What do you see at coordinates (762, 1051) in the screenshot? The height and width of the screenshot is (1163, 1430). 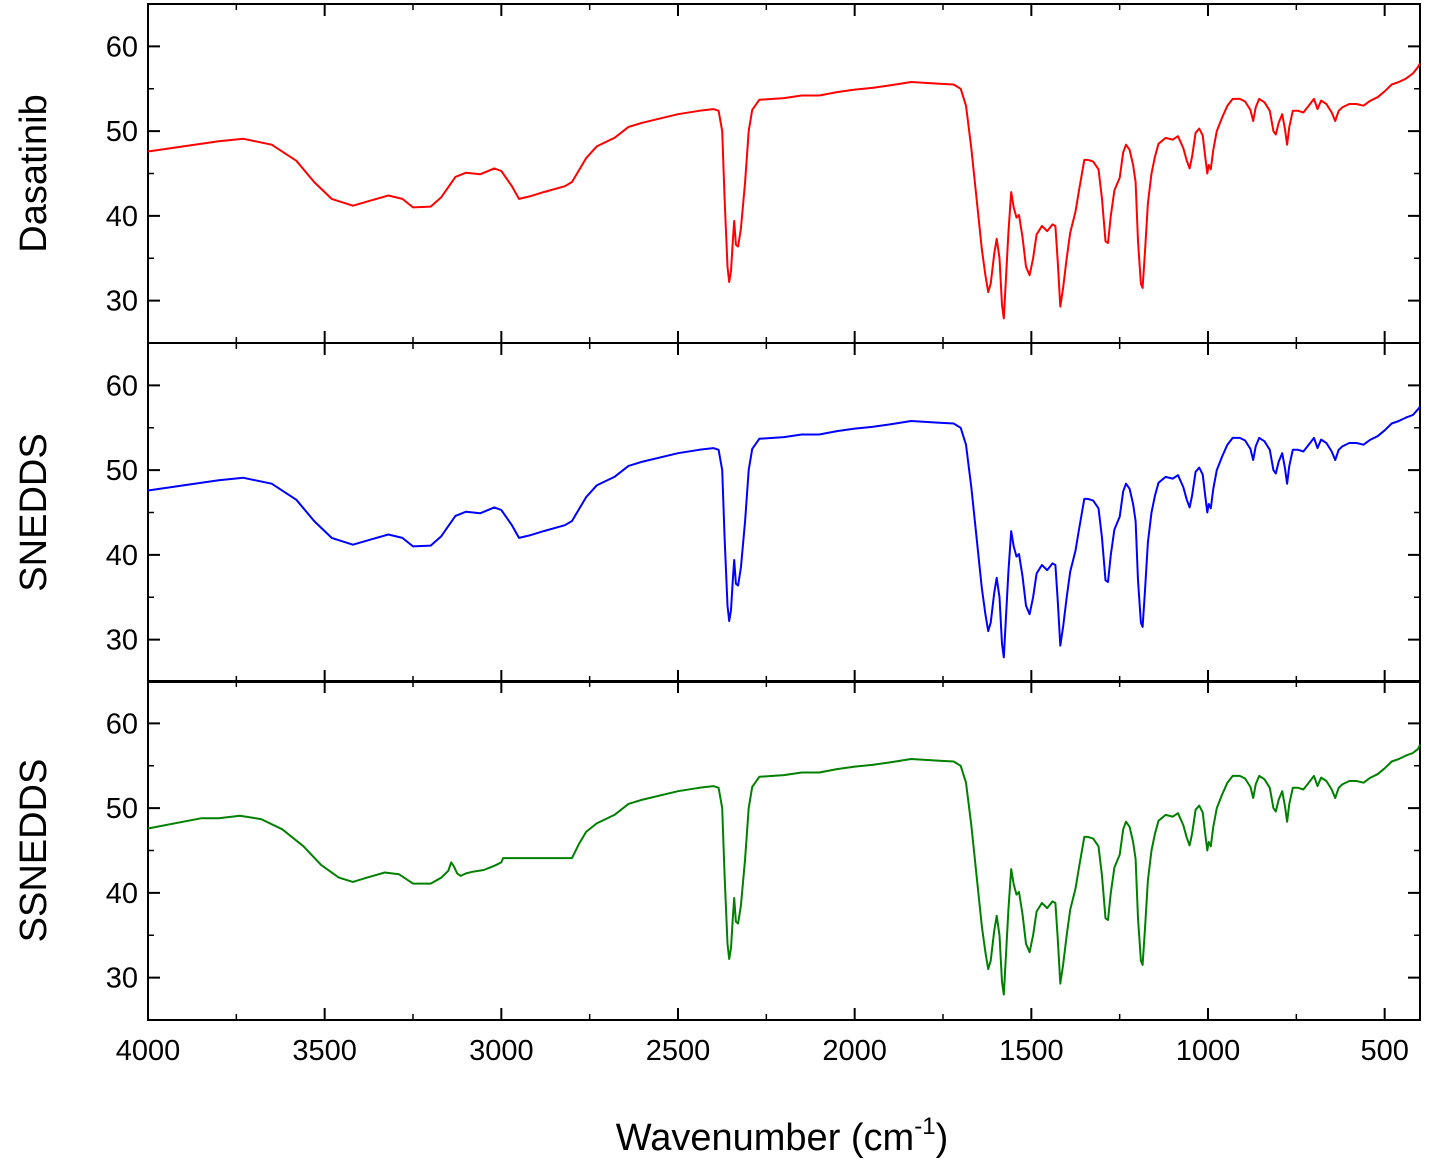 I see `x-axis: 4000 3500 3000 2500 2000 1500 1000 500` at bounding box center [762, 1051].